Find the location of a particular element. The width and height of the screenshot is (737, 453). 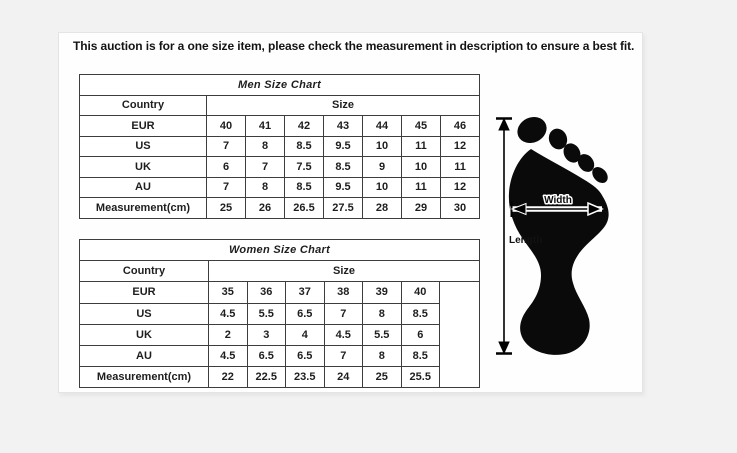

table-row: Measurement(cm) 22 22.5 23.5 24 25 25.5 is located at coordinates (279, 377).